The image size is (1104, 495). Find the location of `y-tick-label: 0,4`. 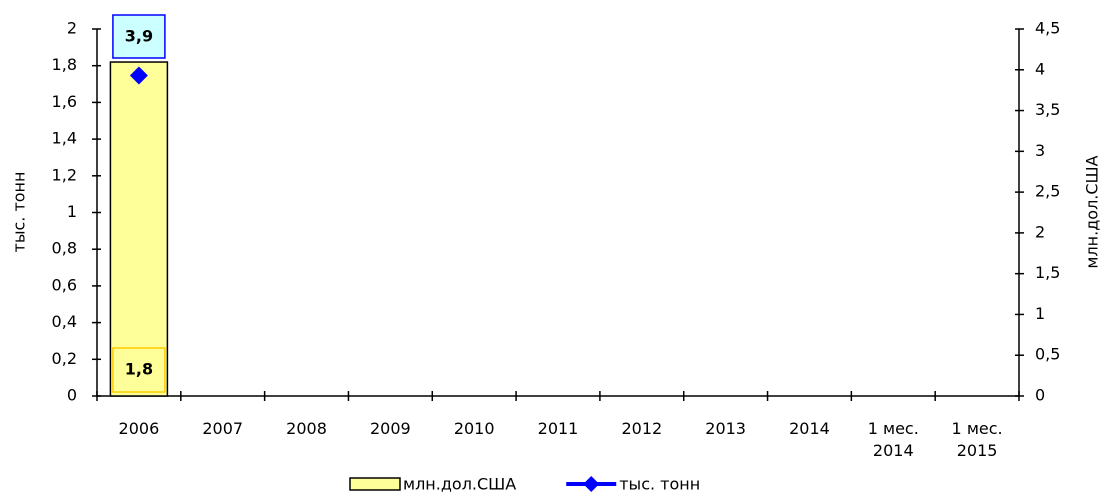

y-tick-label: 0,4 is located at coordinates (64, 321).